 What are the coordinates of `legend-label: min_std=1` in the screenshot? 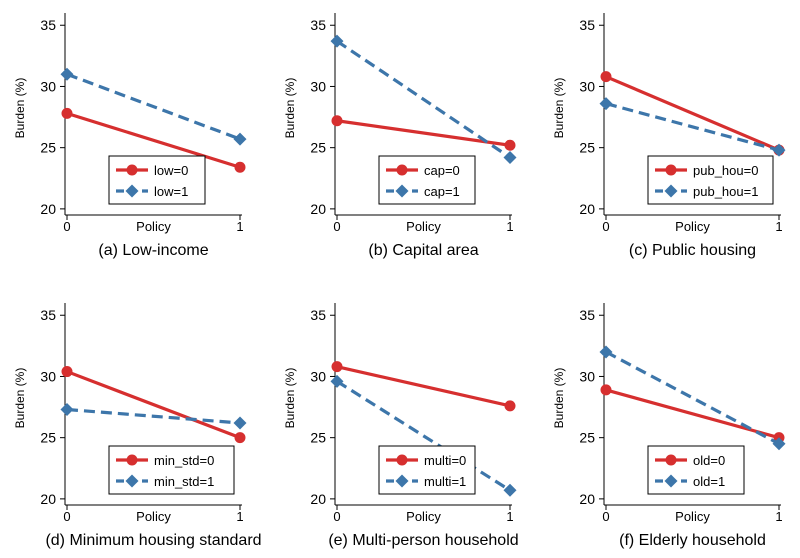 It's located at (184, 481).